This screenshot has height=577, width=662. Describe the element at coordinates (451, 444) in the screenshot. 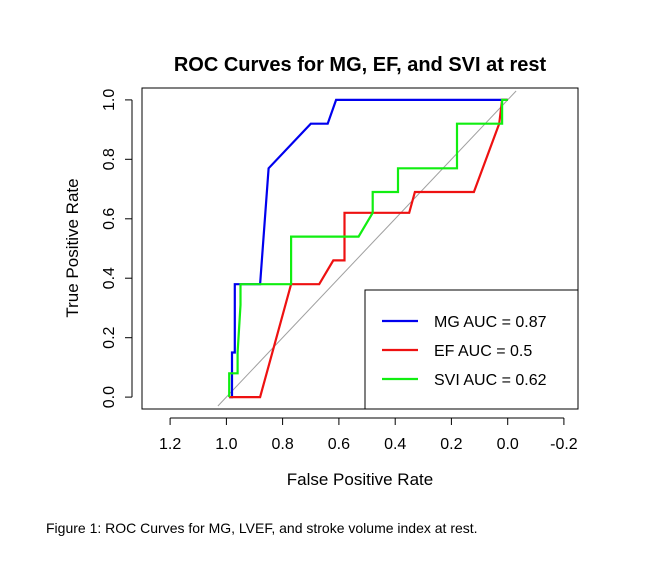

I see `x-tick-label: 0.2` at that location.